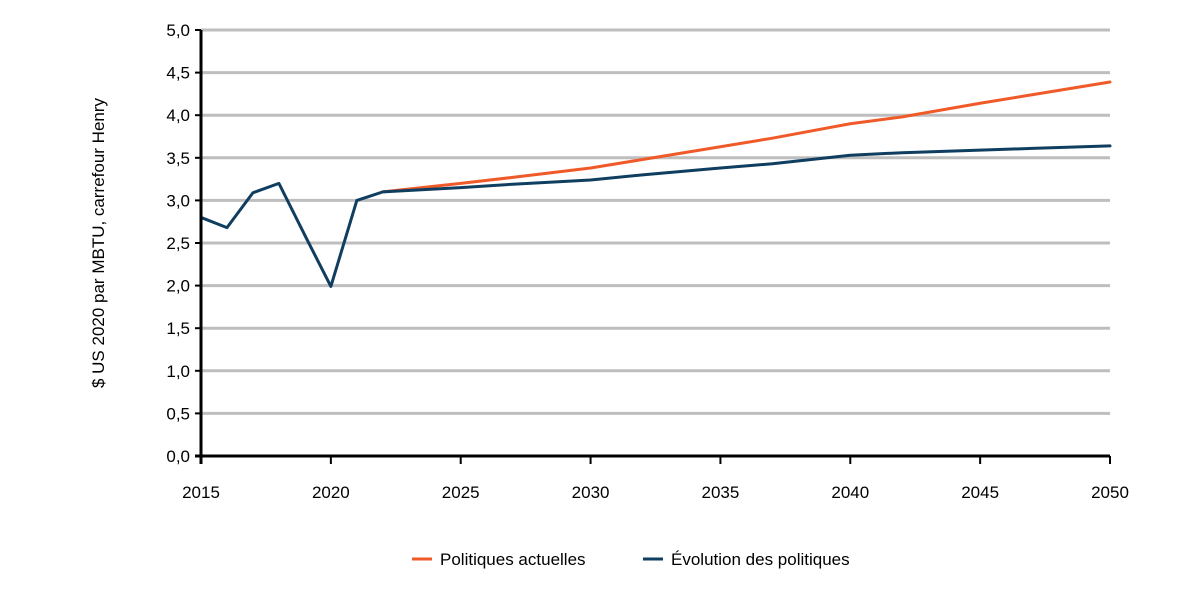  Describe the element at coordinates (178, 286) in the screenshot. I see `y-tick-label: 2,0` at that location.